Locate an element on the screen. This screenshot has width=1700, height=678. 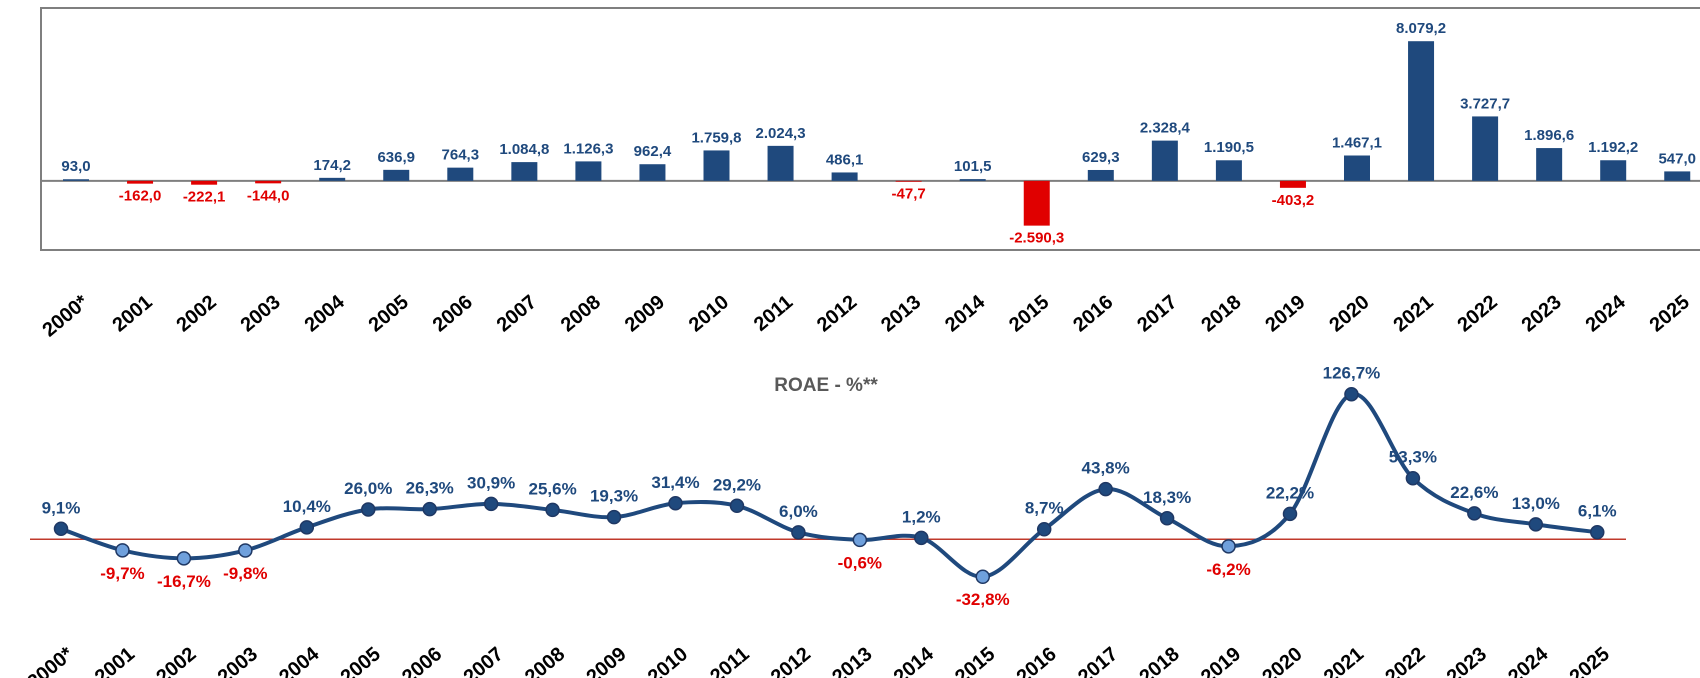
x-tick-label: 2020 is located at coordinates (1282, 660).